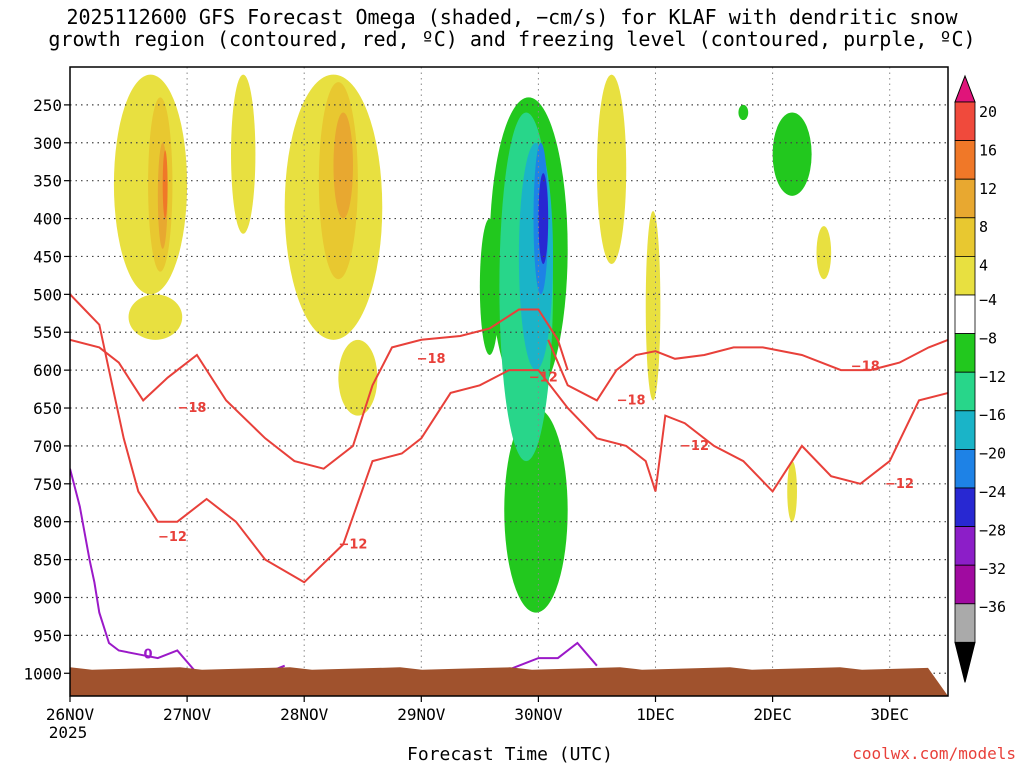  What do you see at coordinates (655, 714) in the screenshot?
I see `x-tick-label-5: 1DEC` at bounding box center [655, 714].